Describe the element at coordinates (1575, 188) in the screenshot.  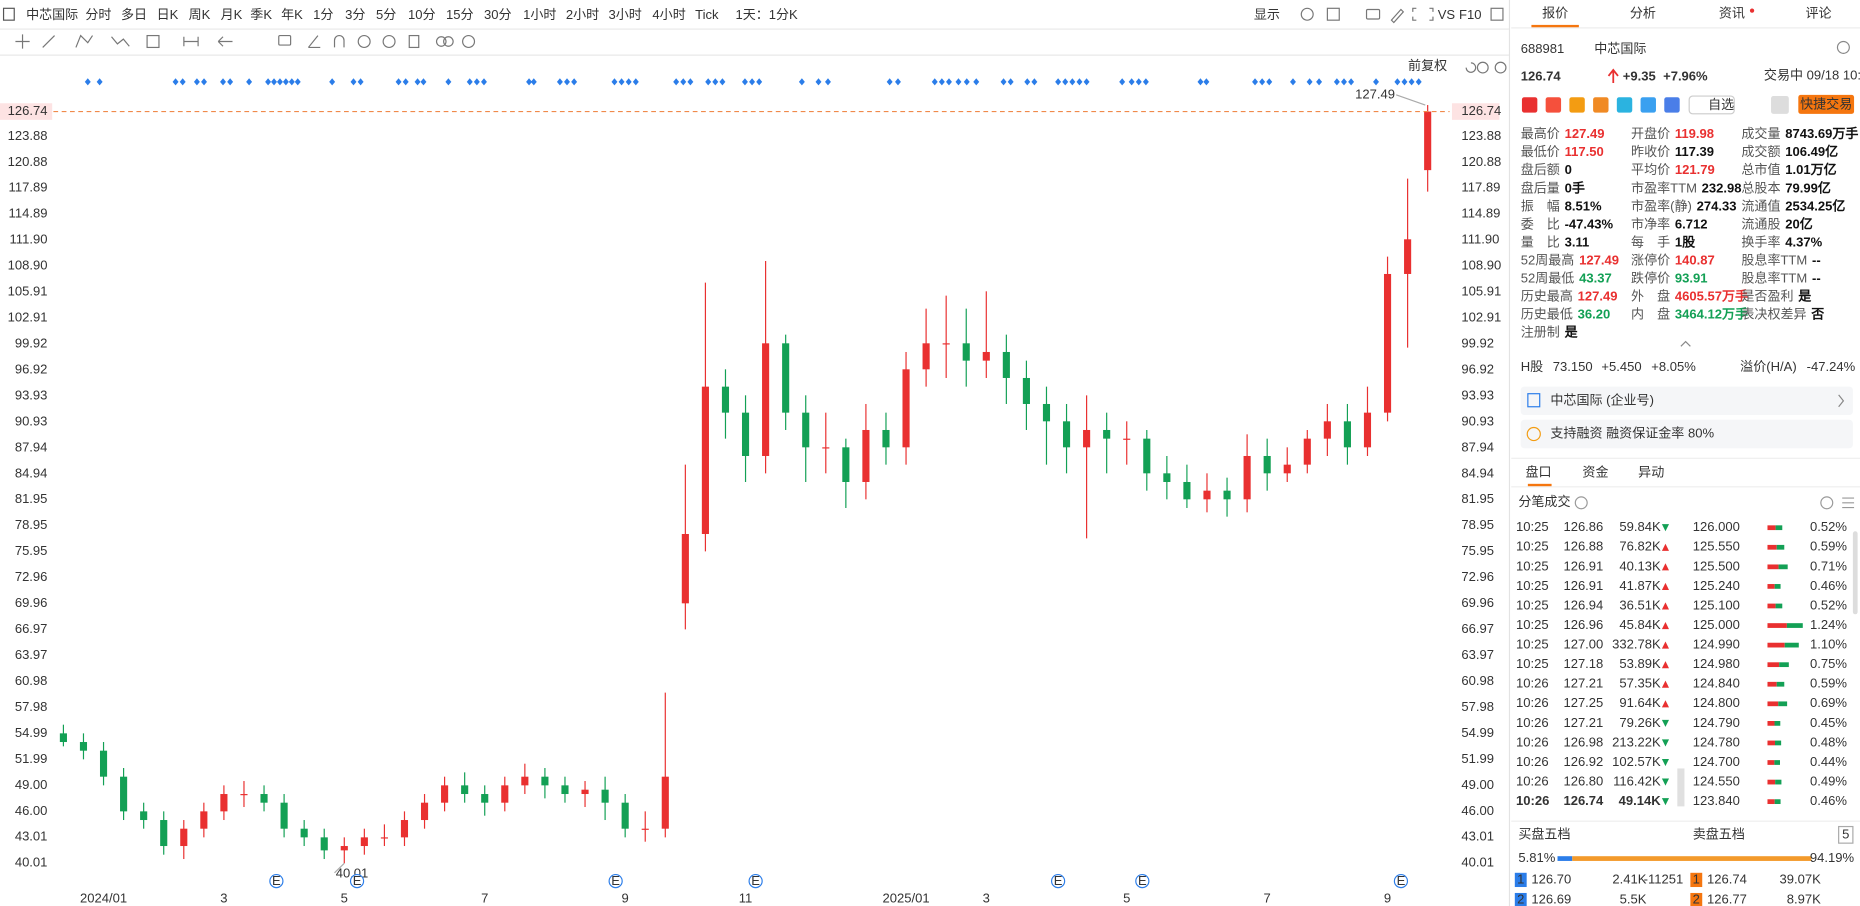
I see `stat-value: 0手` at that location.